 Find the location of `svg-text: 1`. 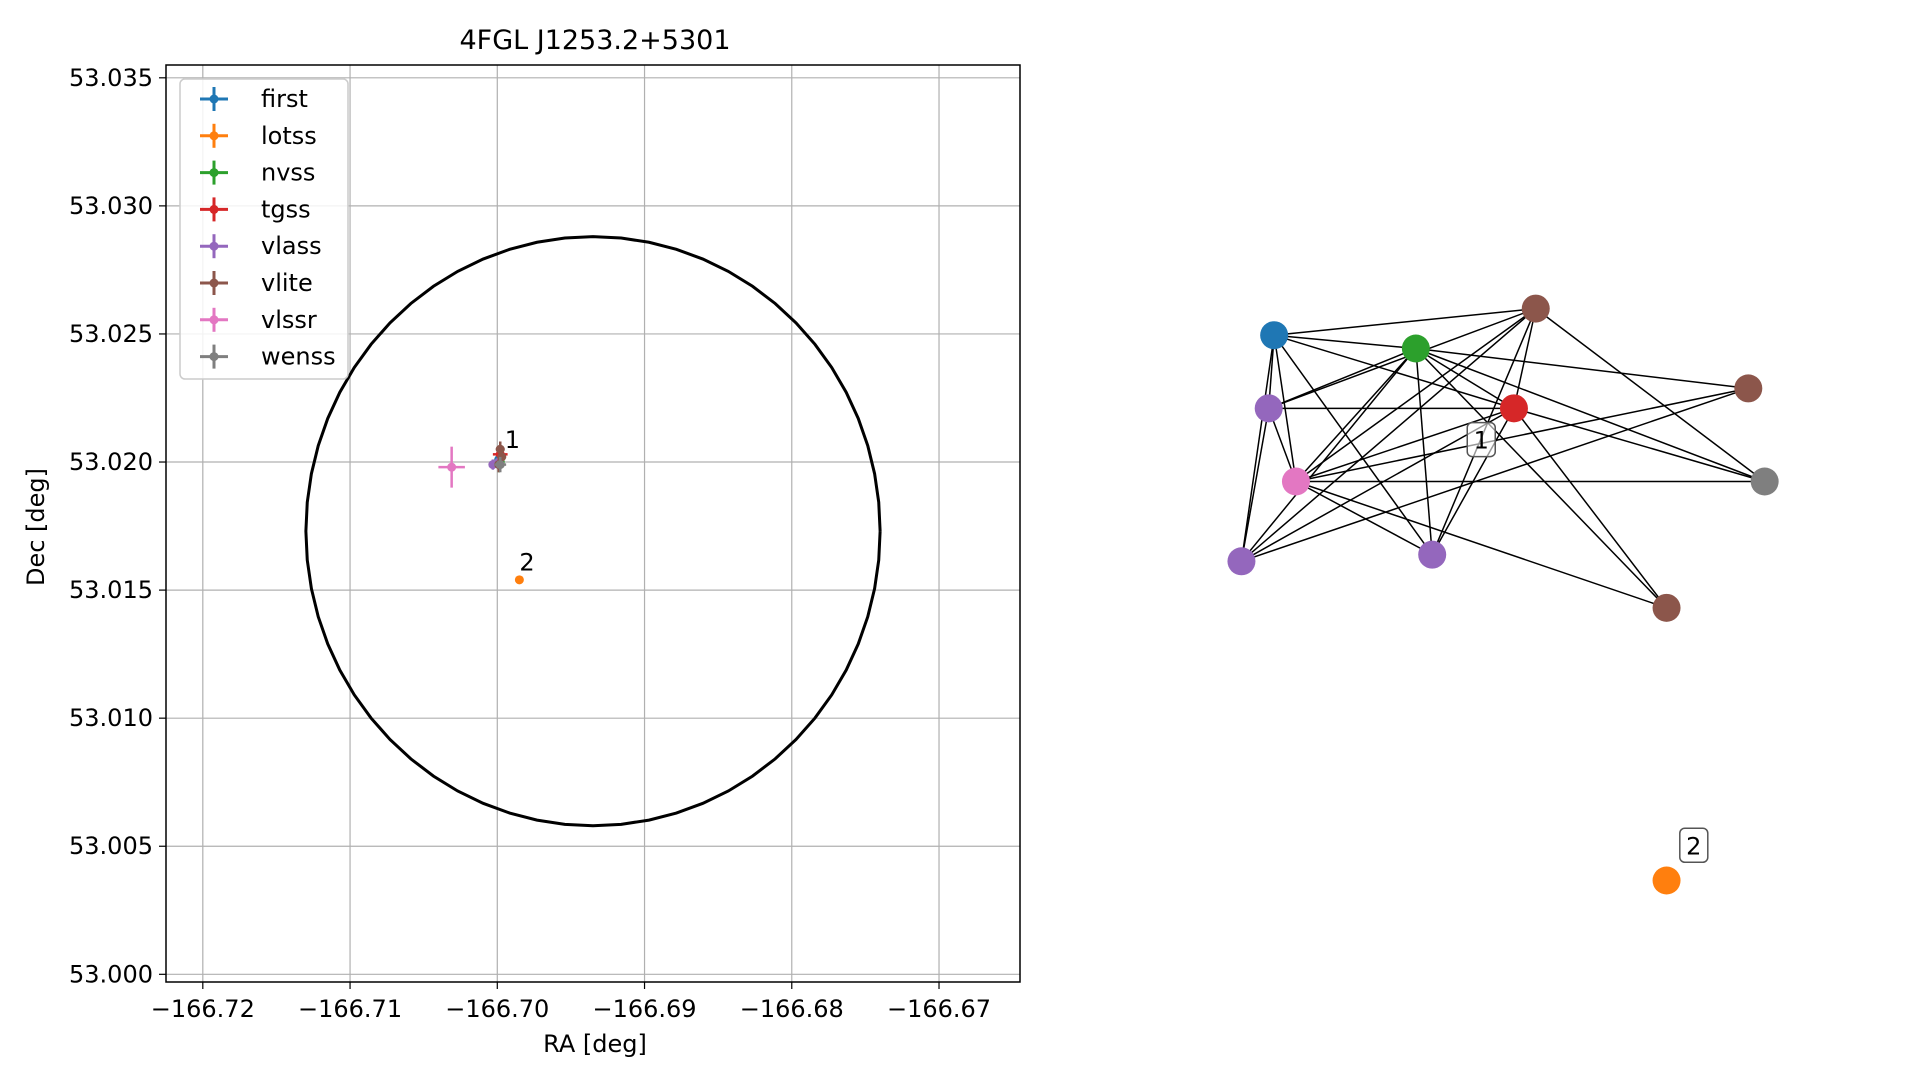

svg-text: 1 is located at coordinates (1481, 441).